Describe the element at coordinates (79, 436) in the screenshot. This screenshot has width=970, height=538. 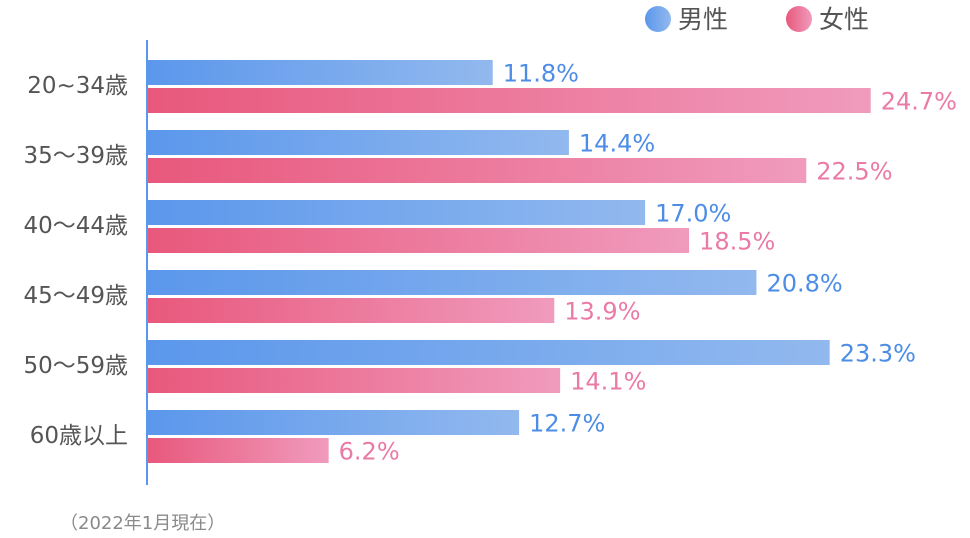
I see `category-label: 60歳以上` at that location.